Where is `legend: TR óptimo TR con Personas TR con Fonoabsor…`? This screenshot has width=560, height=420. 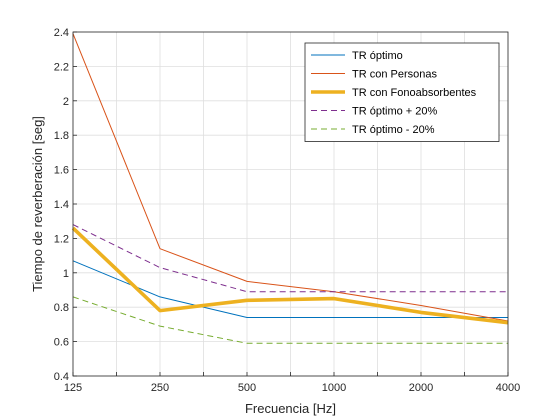
legend: TR óptimo TR con Personas TR con Fonoabsor… is located at coordinates (402, 92).